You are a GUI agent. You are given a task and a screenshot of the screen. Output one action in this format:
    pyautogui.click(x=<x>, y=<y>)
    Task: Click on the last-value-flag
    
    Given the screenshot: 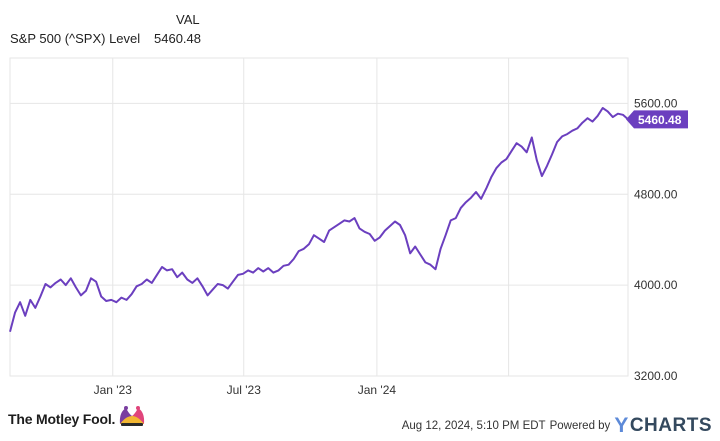 What is the action you would take?
    pyautogui.click(x=657, y=119)
    